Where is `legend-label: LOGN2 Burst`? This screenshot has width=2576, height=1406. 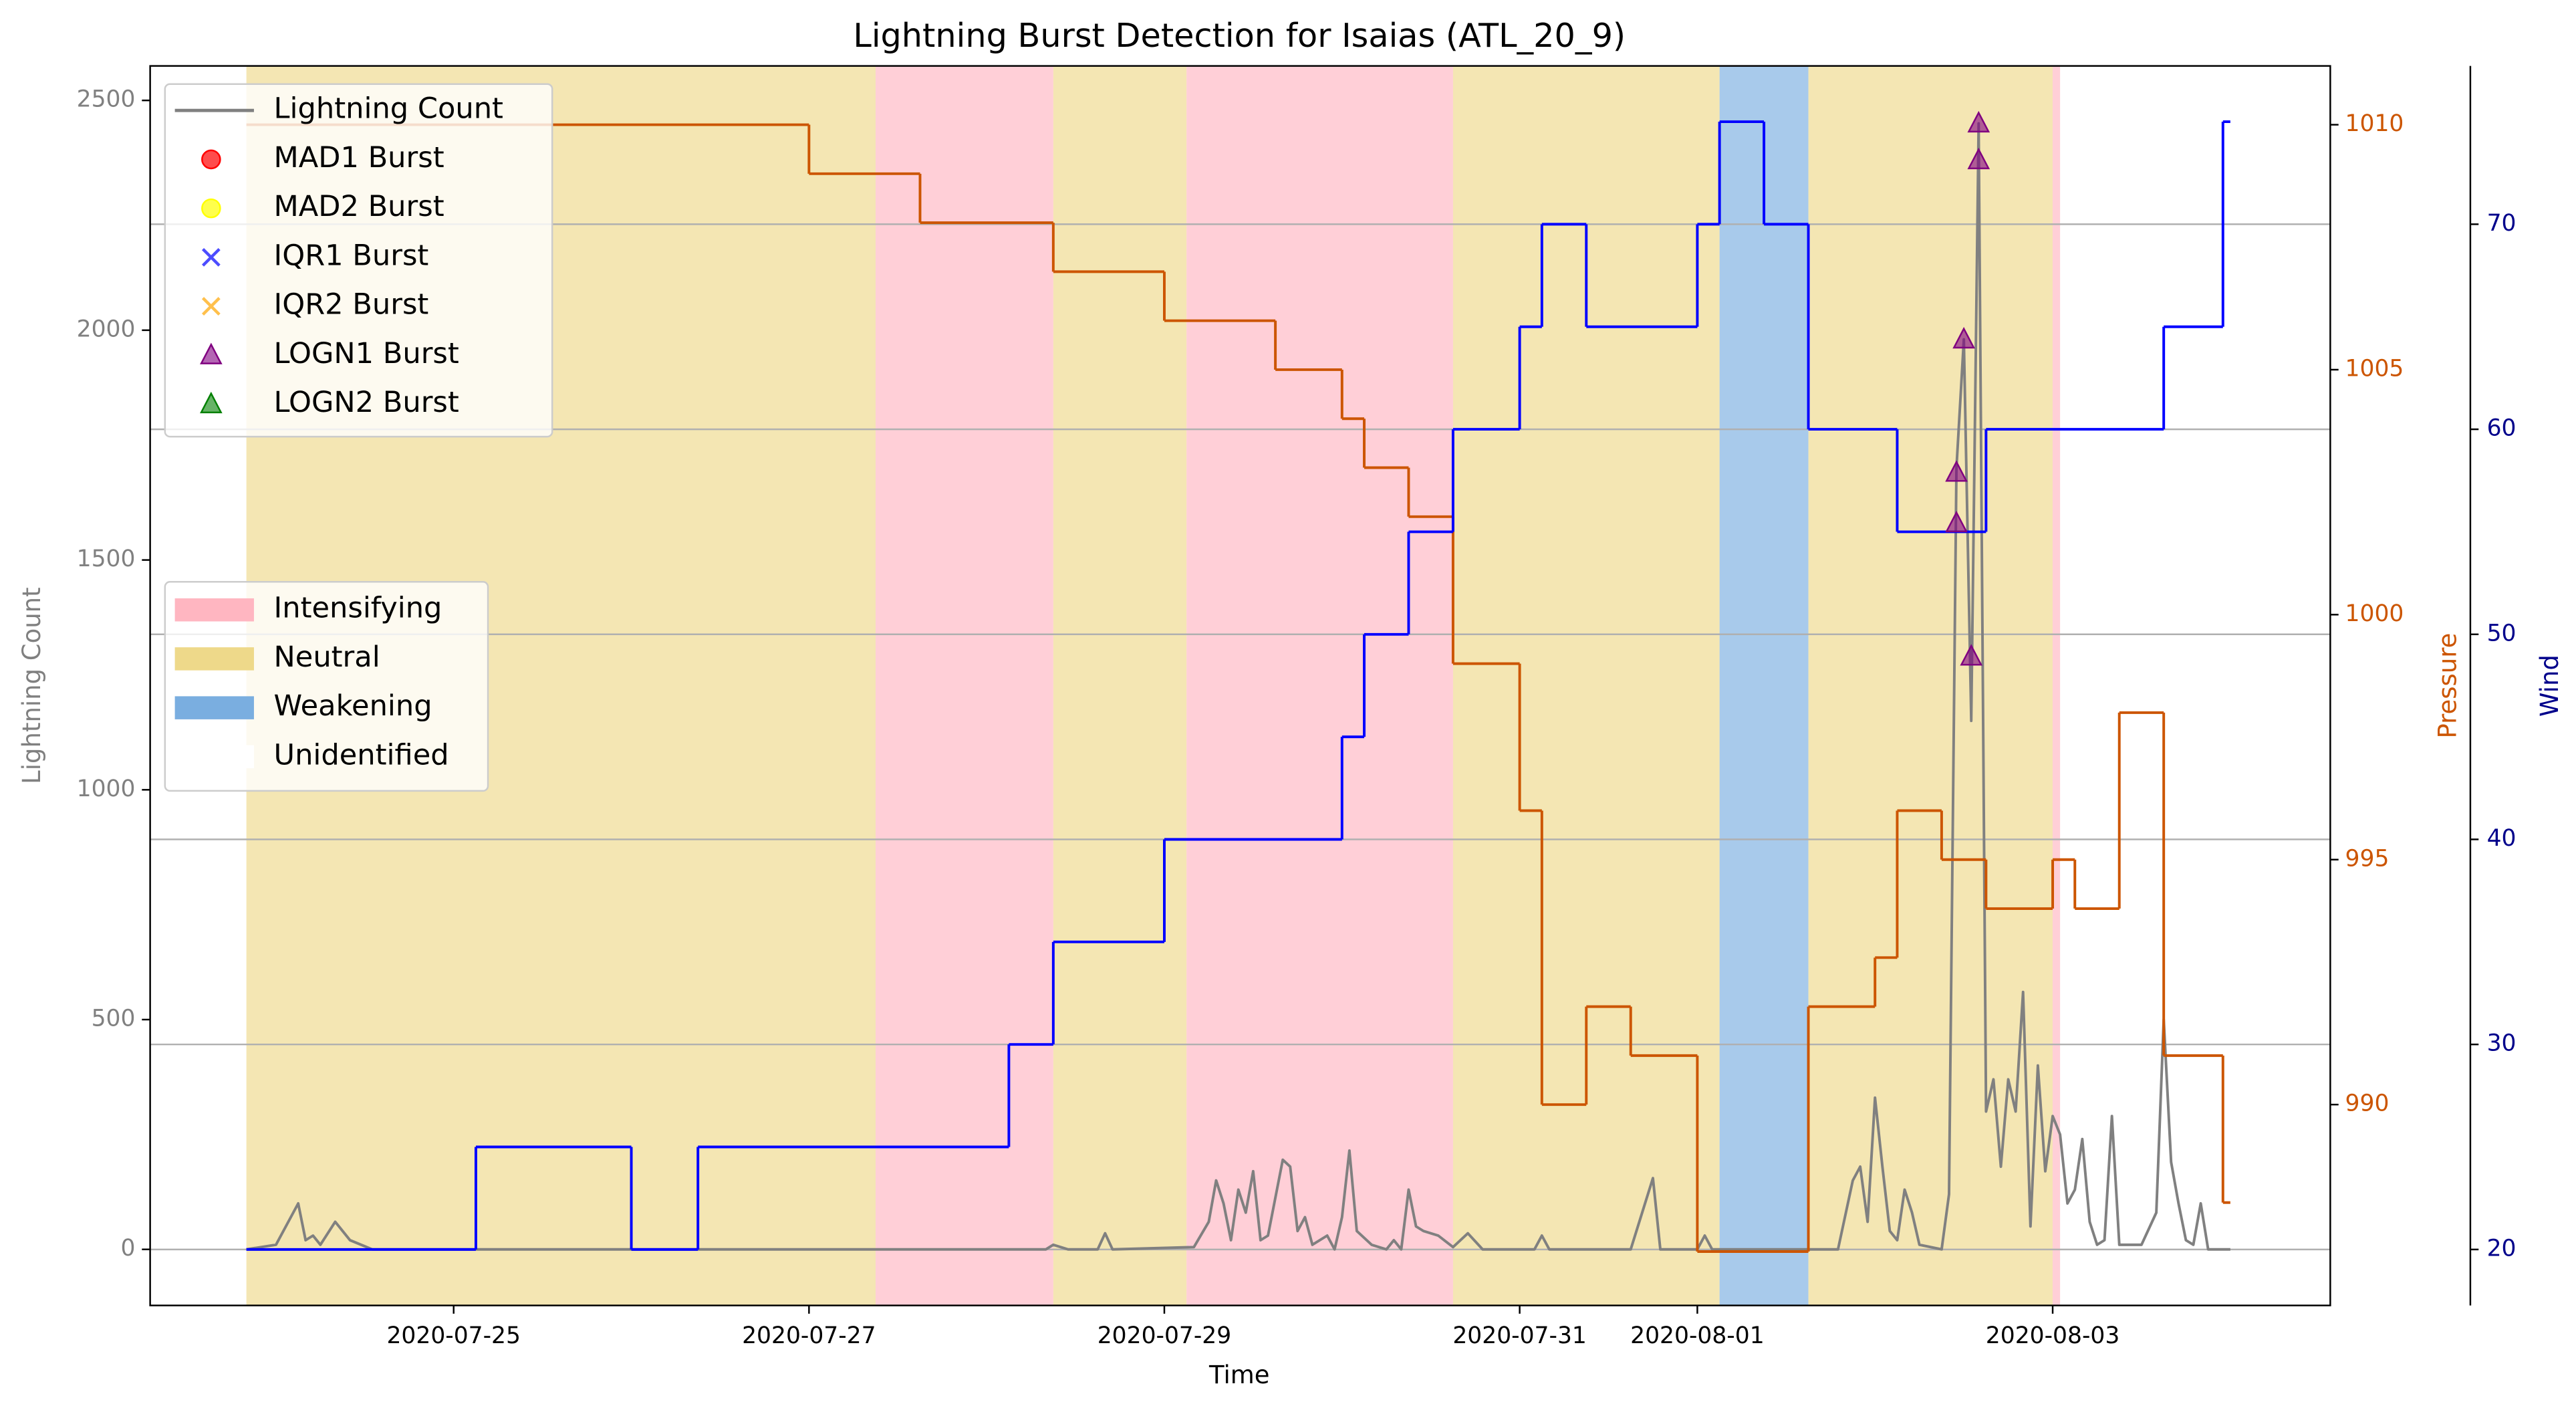
legend-label: LOGN2 Burst is located at coordinates (366, 402).